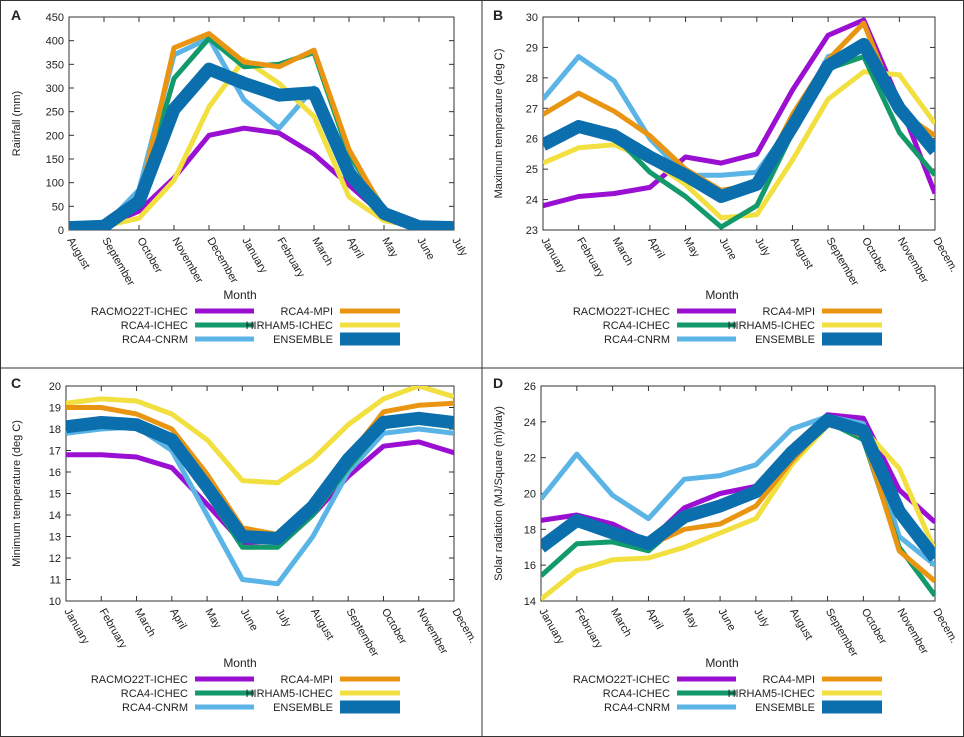 Image resolution: width=964 pixels, height=737 pixels. Describe the element at coordinates (78, 254) in the screenshot. I see `x-tick-label: August` at that location.